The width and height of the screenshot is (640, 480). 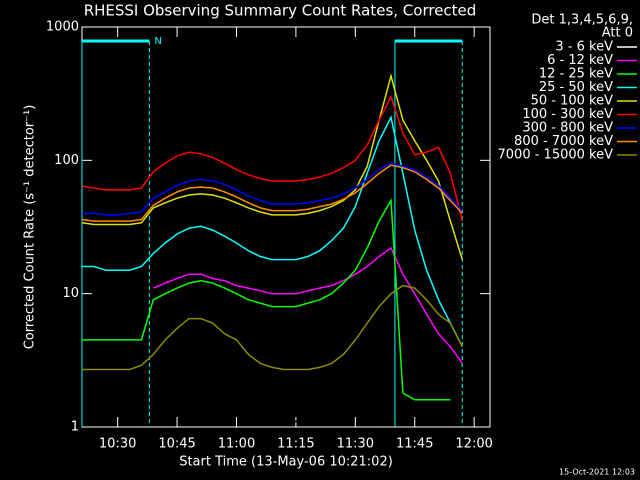 What do you see at coordinates (414, 444) in the screenshot?
I see `x-tick-label: 11:45` at bounding box center [414, 444].